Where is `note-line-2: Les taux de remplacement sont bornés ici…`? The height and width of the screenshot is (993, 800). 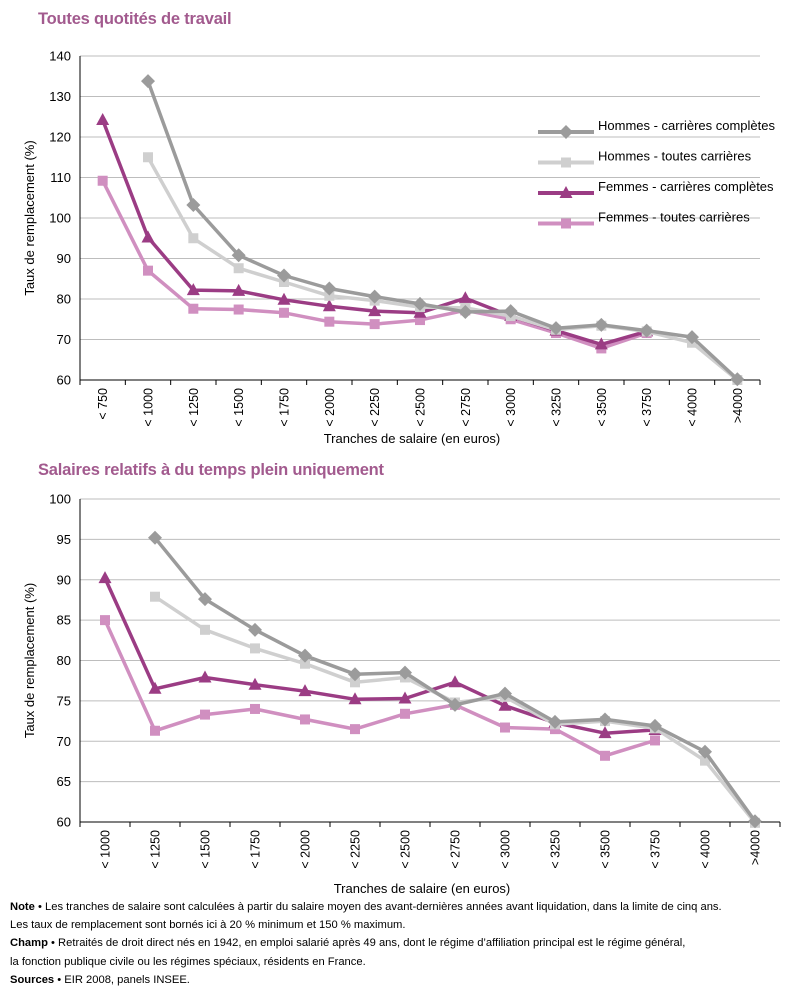 note-line-2: Les taux de remplacement sont bornés ici… is located at coordinates (208, 925).